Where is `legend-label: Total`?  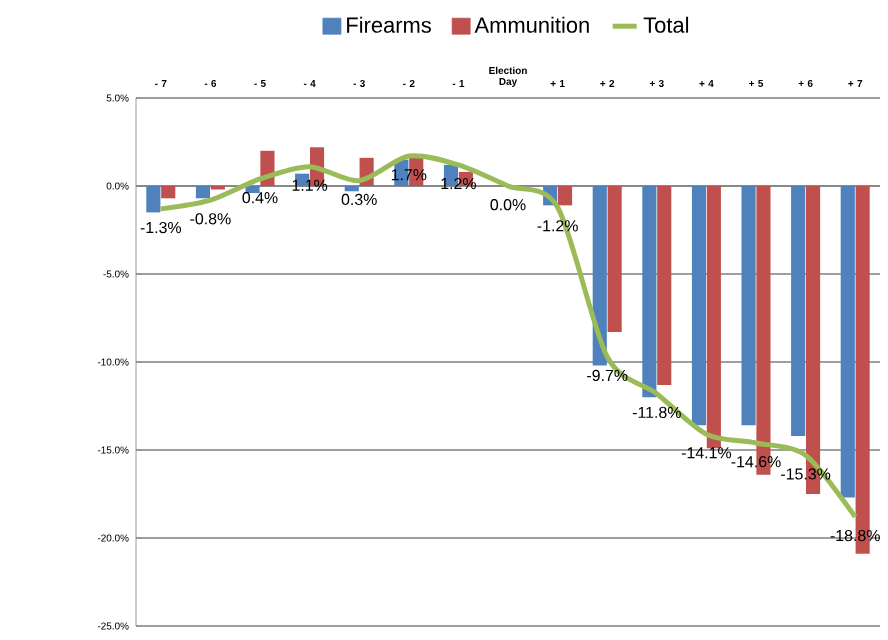
legend-label: Total is located at coordinates (666, 24).